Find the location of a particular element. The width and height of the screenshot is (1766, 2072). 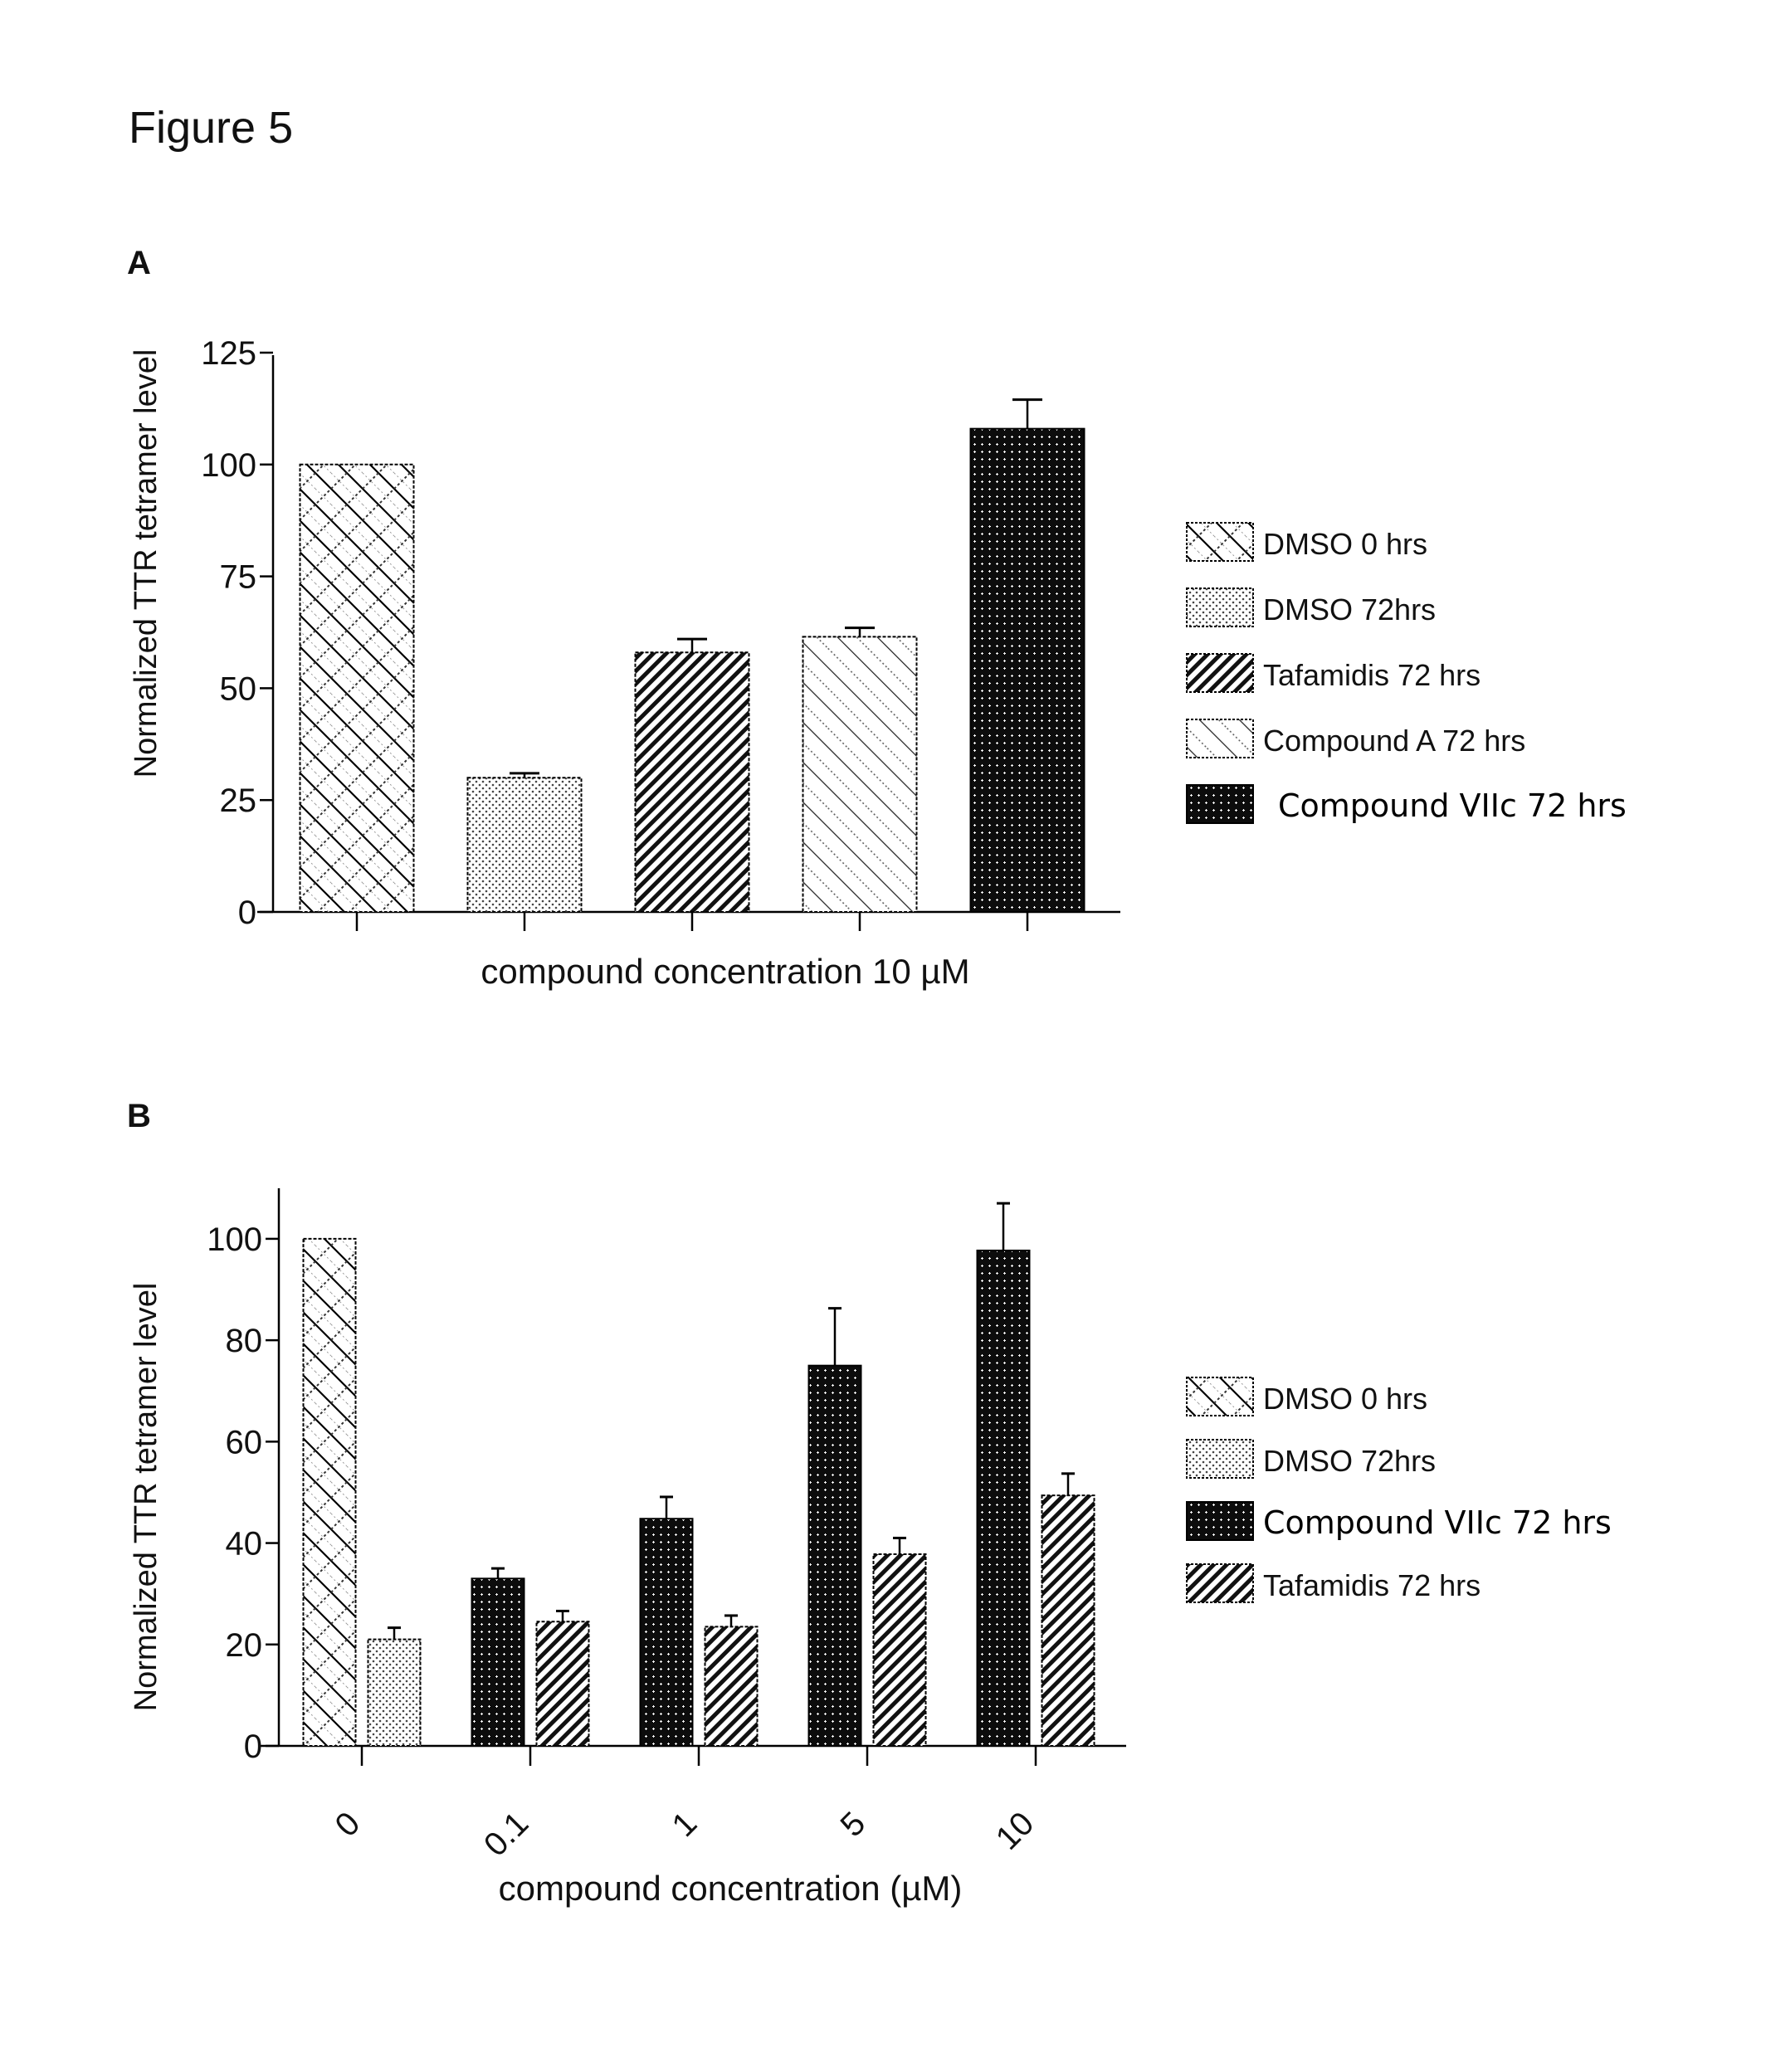

y-tick-label: 40 is located at coordinates (244, 1544).